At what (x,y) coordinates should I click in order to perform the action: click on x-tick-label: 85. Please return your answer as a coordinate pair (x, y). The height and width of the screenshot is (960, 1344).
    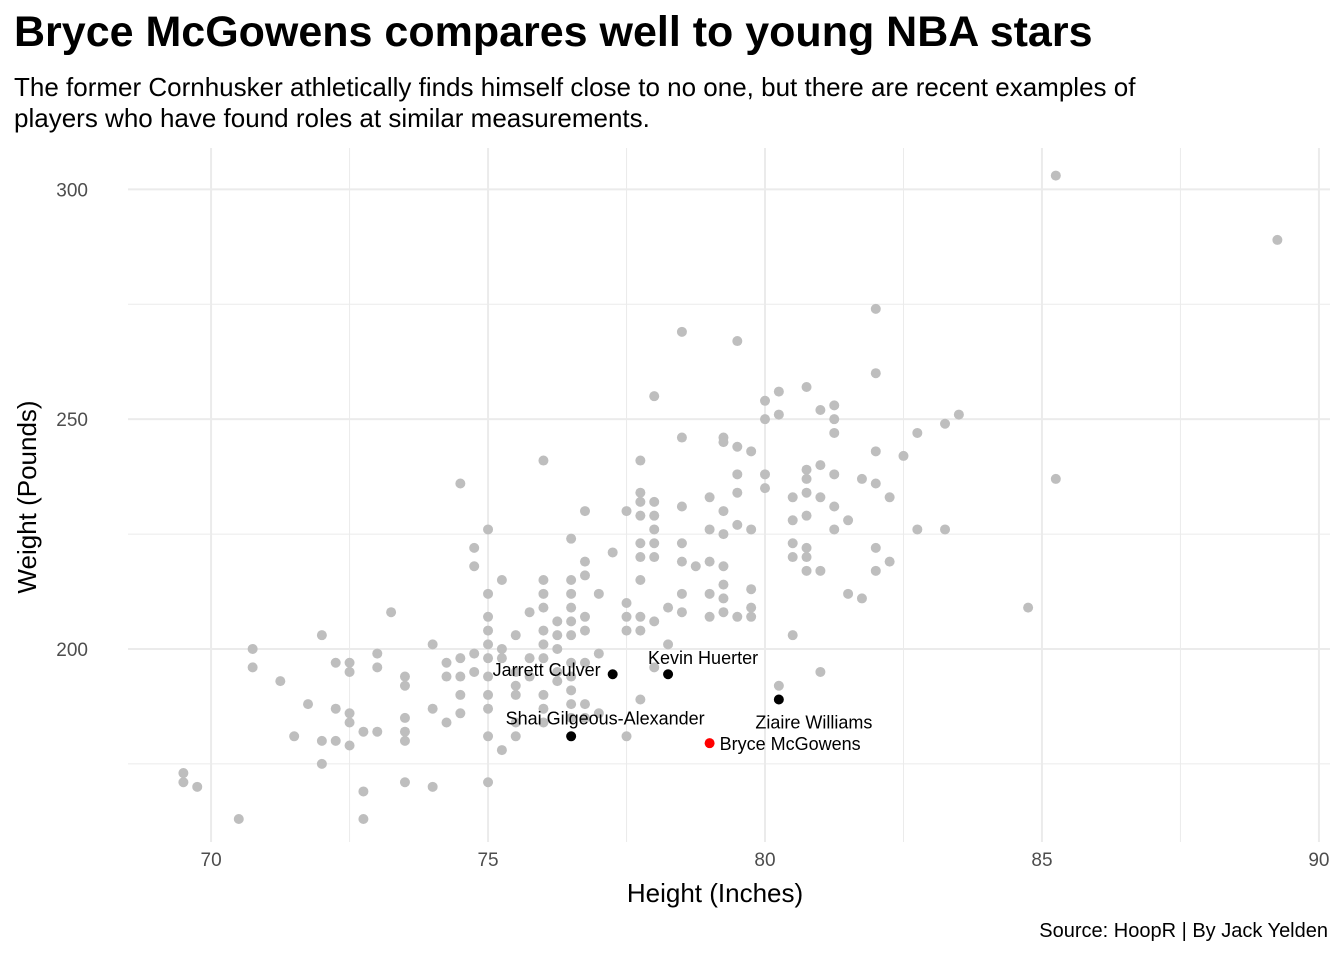
    Looking at the image, I should click on (1041, 860).